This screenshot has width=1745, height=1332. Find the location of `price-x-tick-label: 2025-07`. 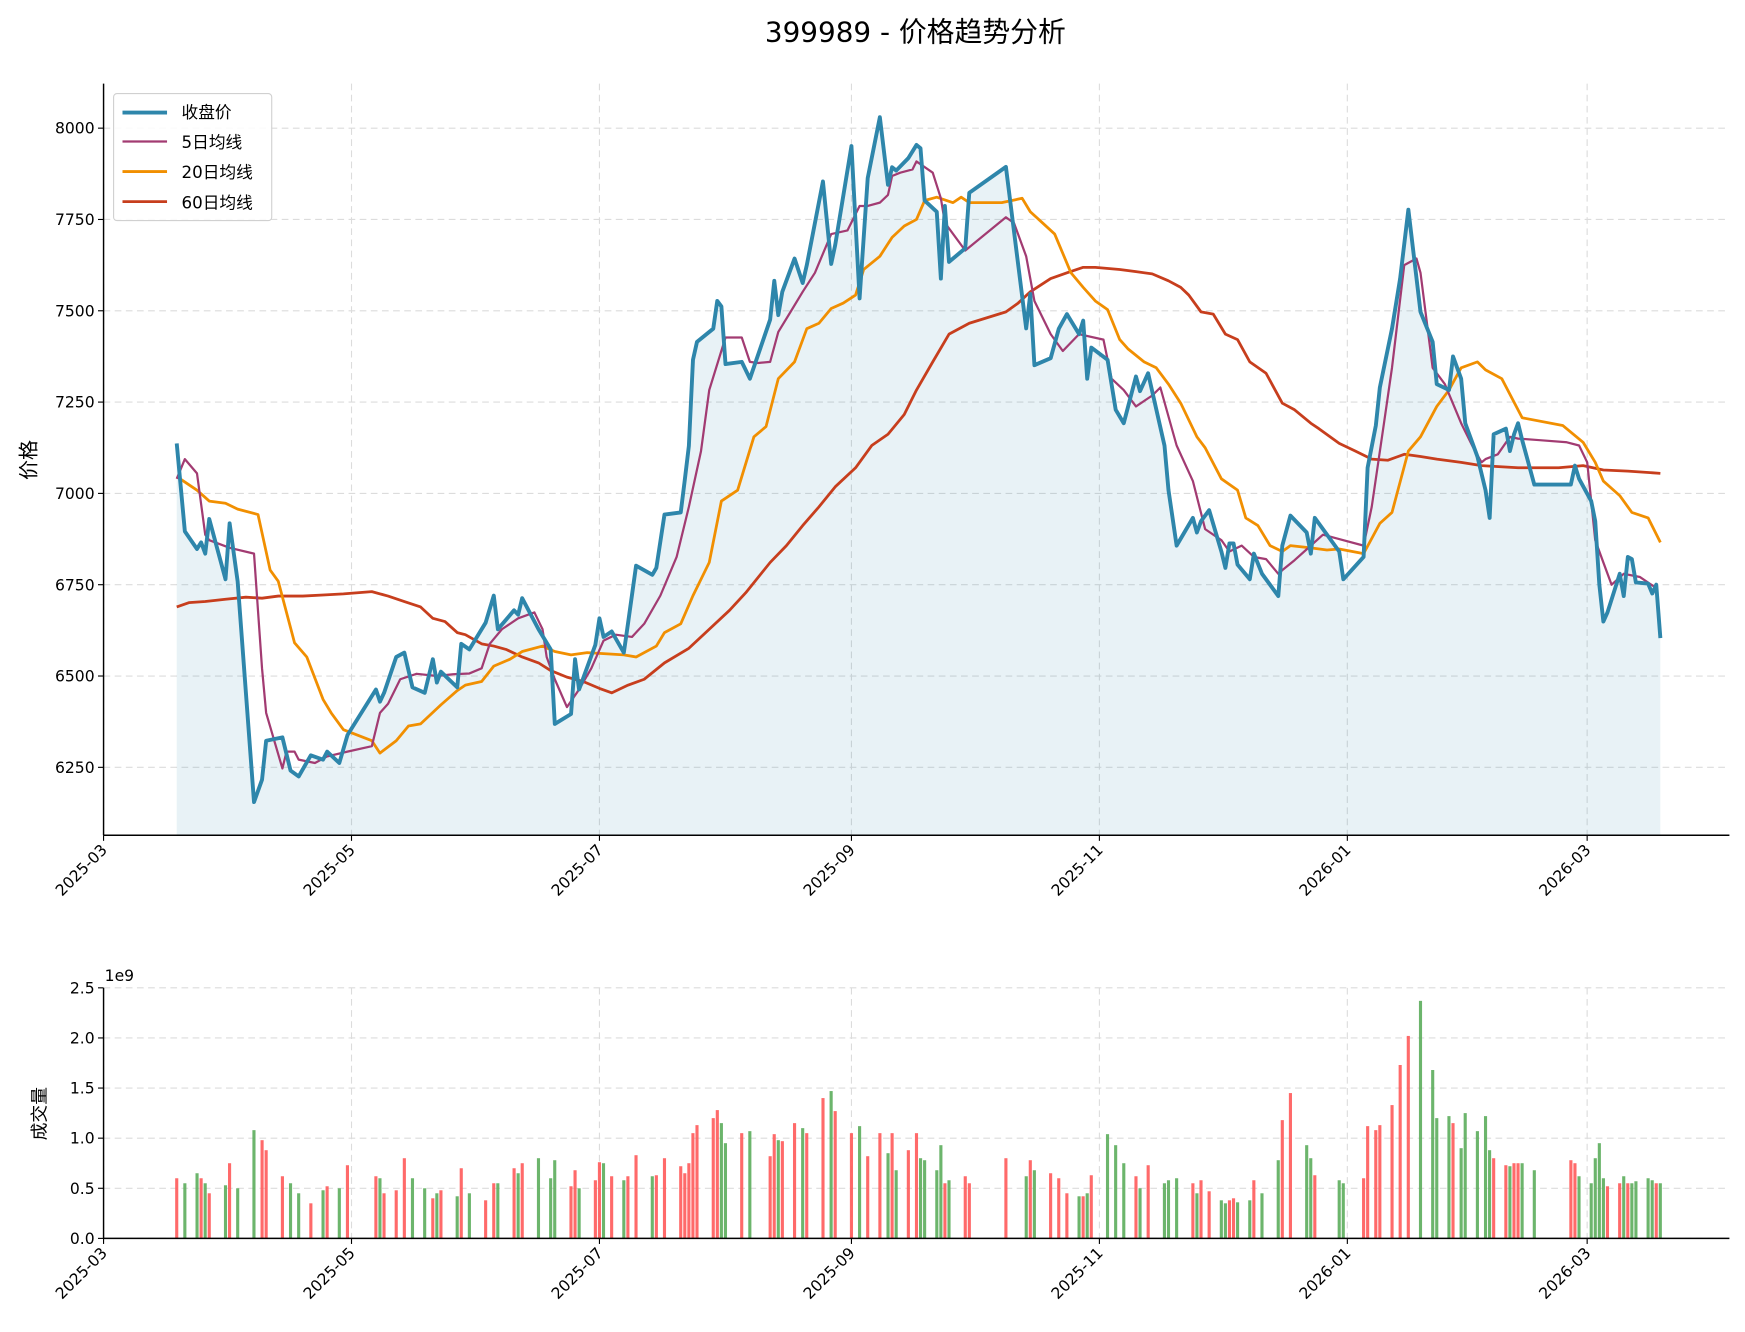

price-x-tick-label: 2025-07 is located at coordinates (577, 870).